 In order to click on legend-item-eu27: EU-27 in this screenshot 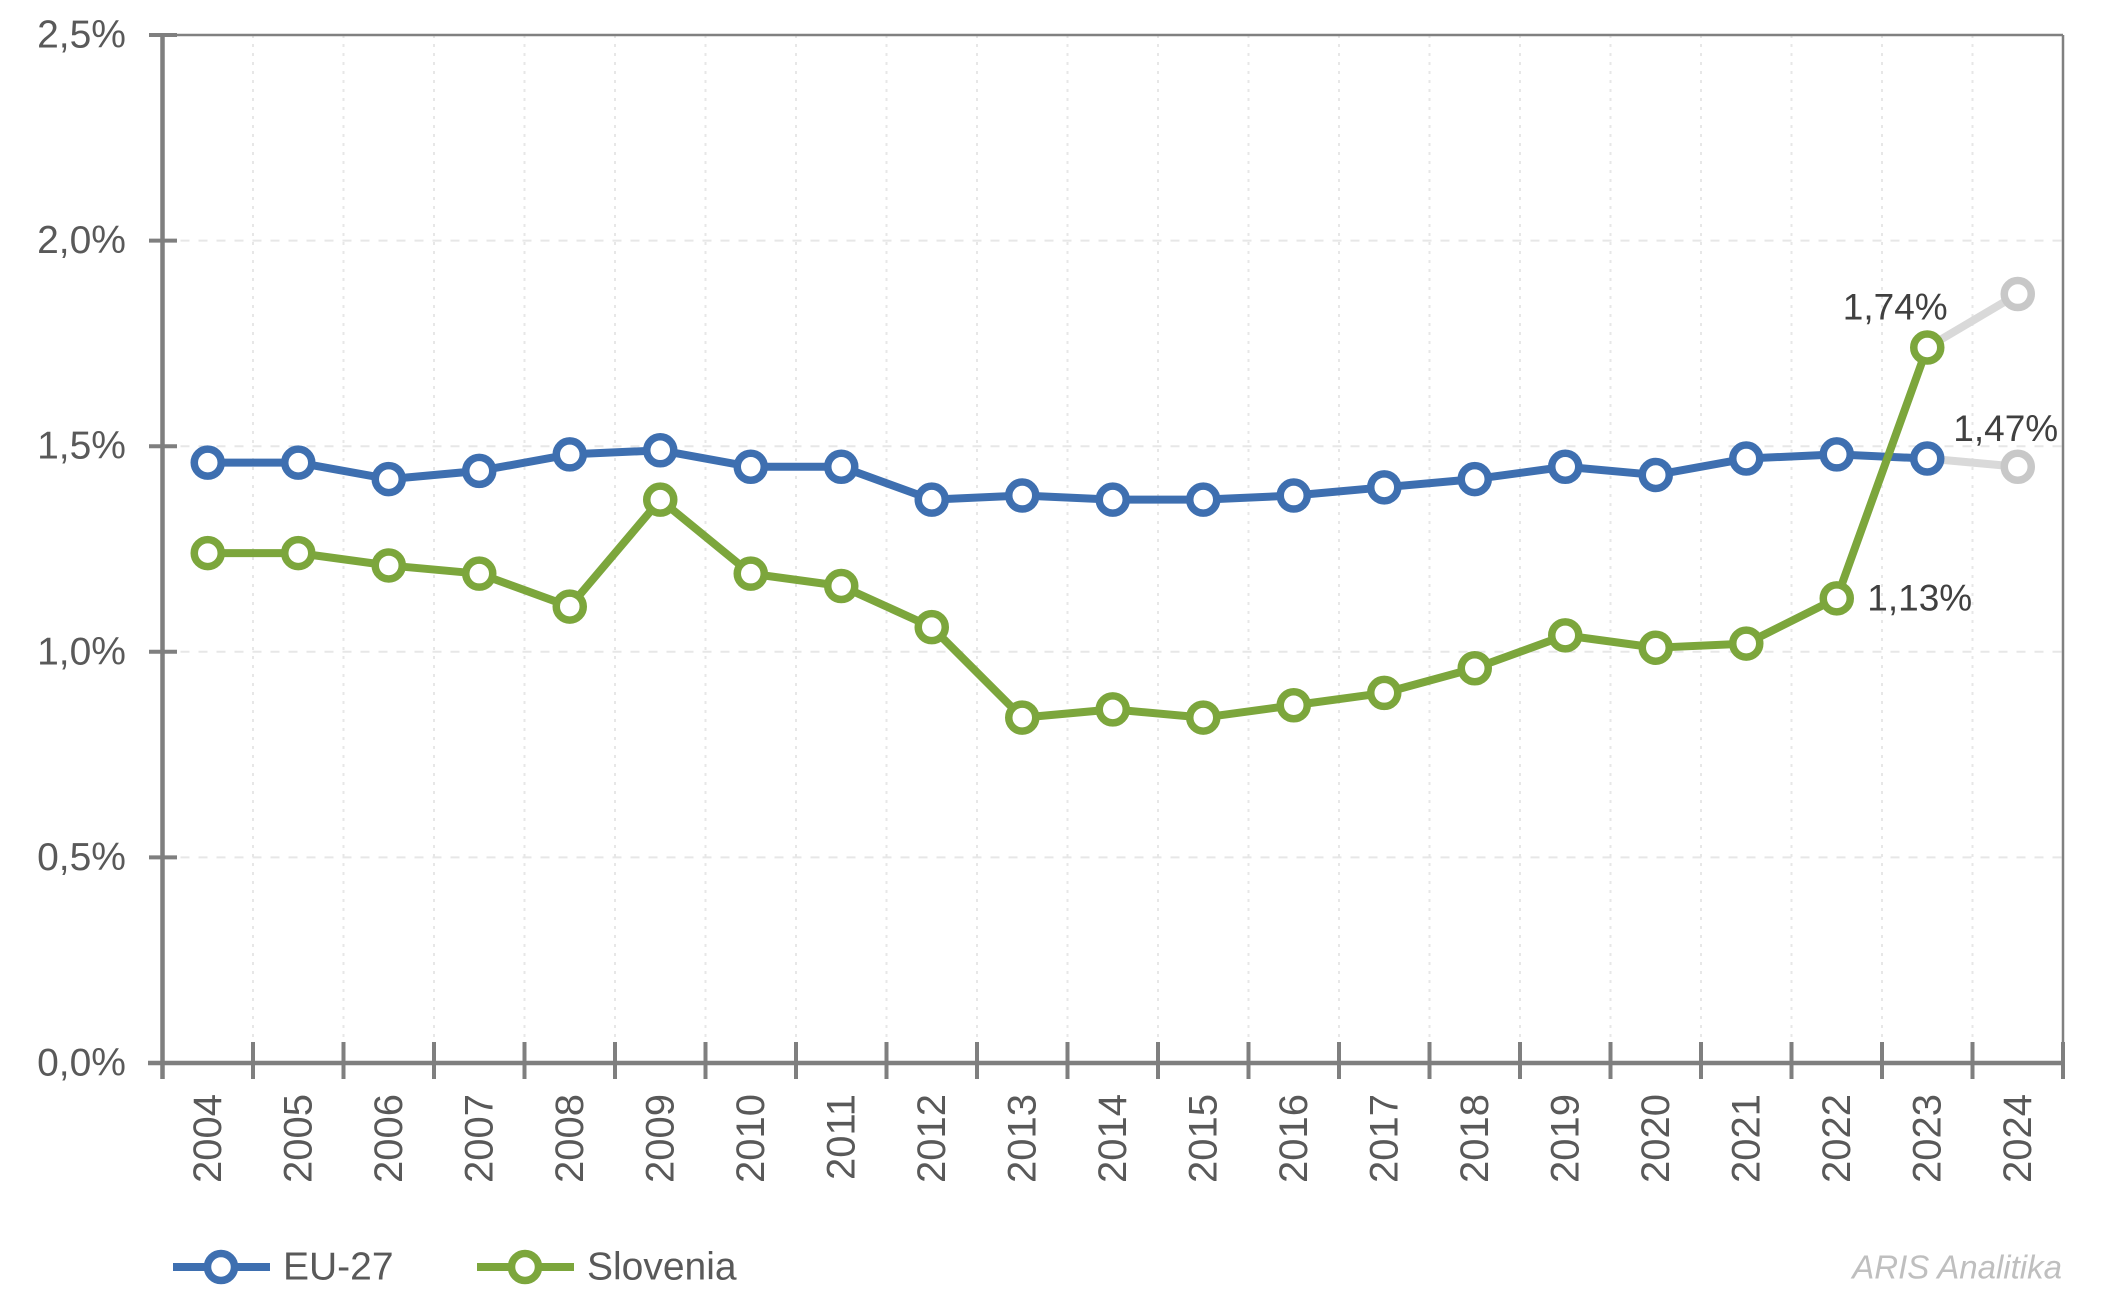, I will do `click(283, 1267)`.